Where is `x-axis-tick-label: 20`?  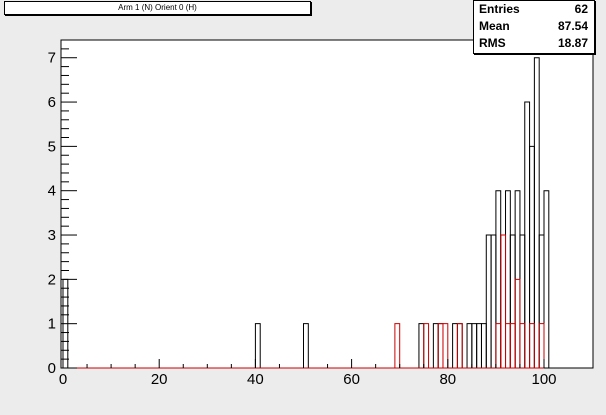
x-axis-tick-label: 20 is located at coordinates (159, 379).